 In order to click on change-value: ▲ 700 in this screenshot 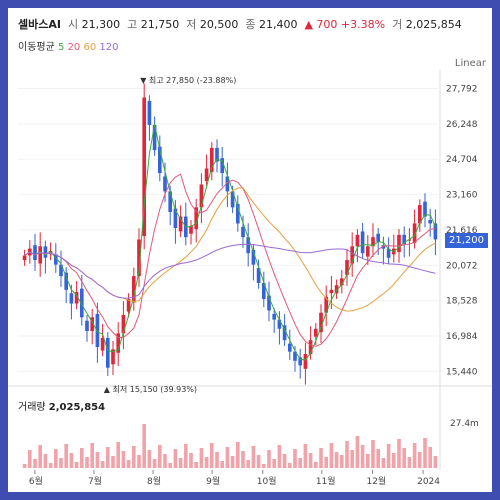, I will do `click(321, 24)`.